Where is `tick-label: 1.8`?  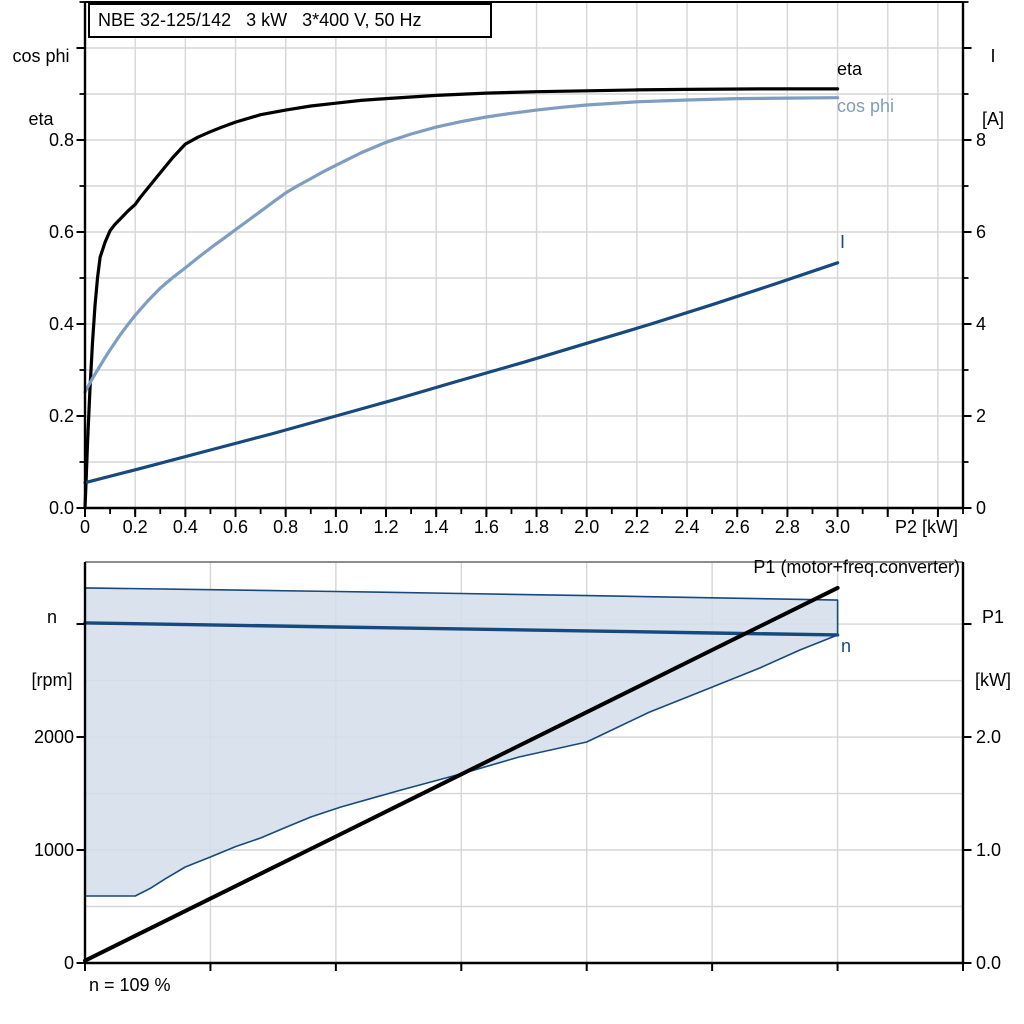
tick-label: 1.8 is located at coordinates (536, 527).